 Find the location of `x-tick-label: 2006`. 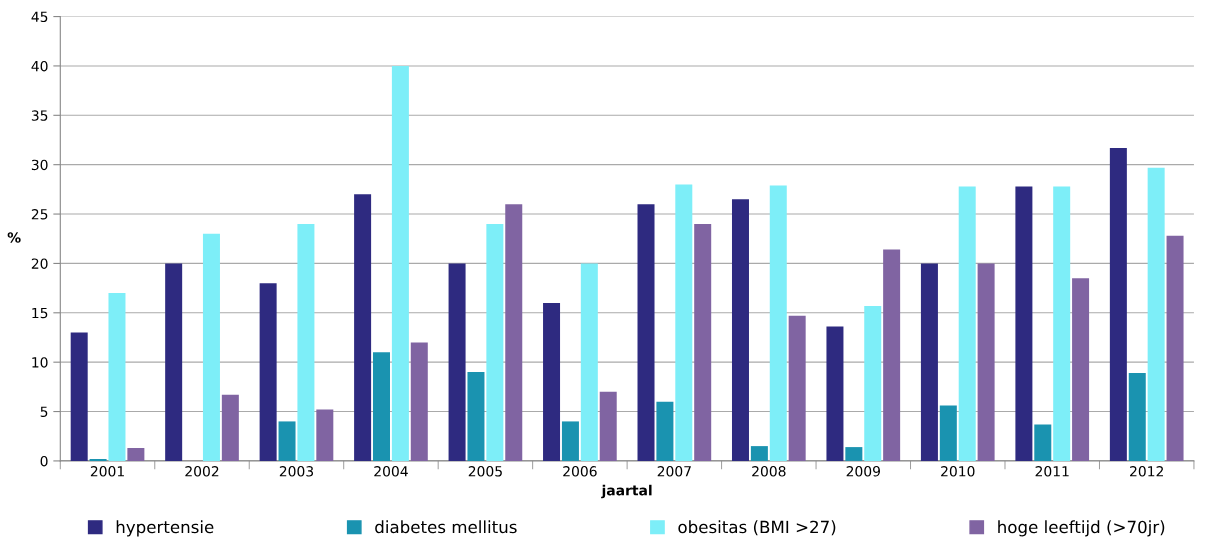

x-tick-label: 2006 is located at coordinates (580, 471).